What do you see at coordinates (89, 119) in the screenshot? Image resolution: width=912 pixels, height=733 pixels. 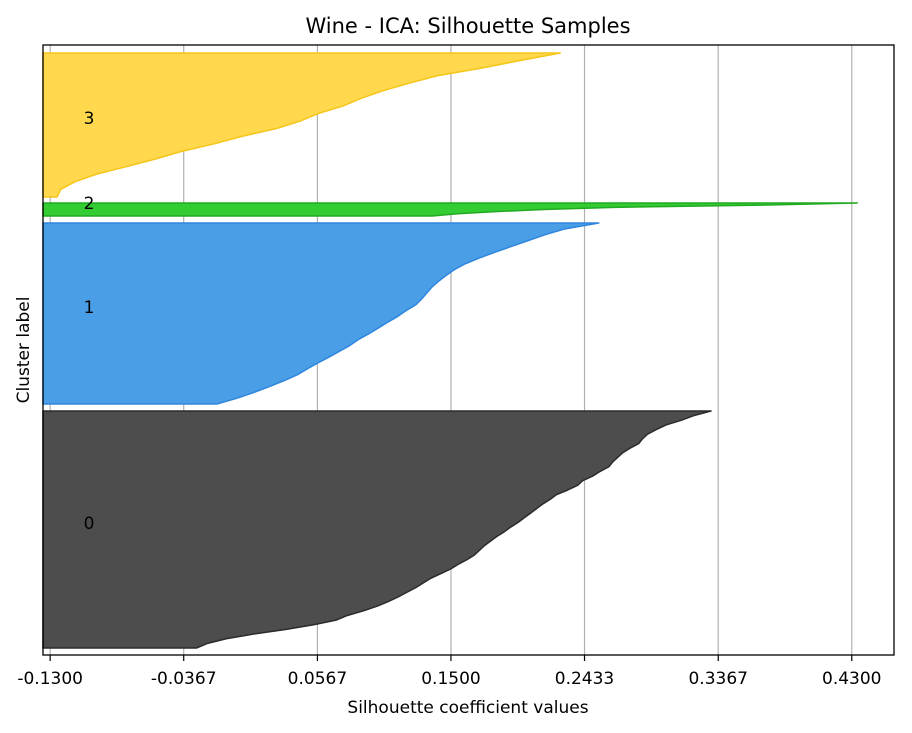 I see `cluster-label-3: 3` at bounding box center [89, 119].